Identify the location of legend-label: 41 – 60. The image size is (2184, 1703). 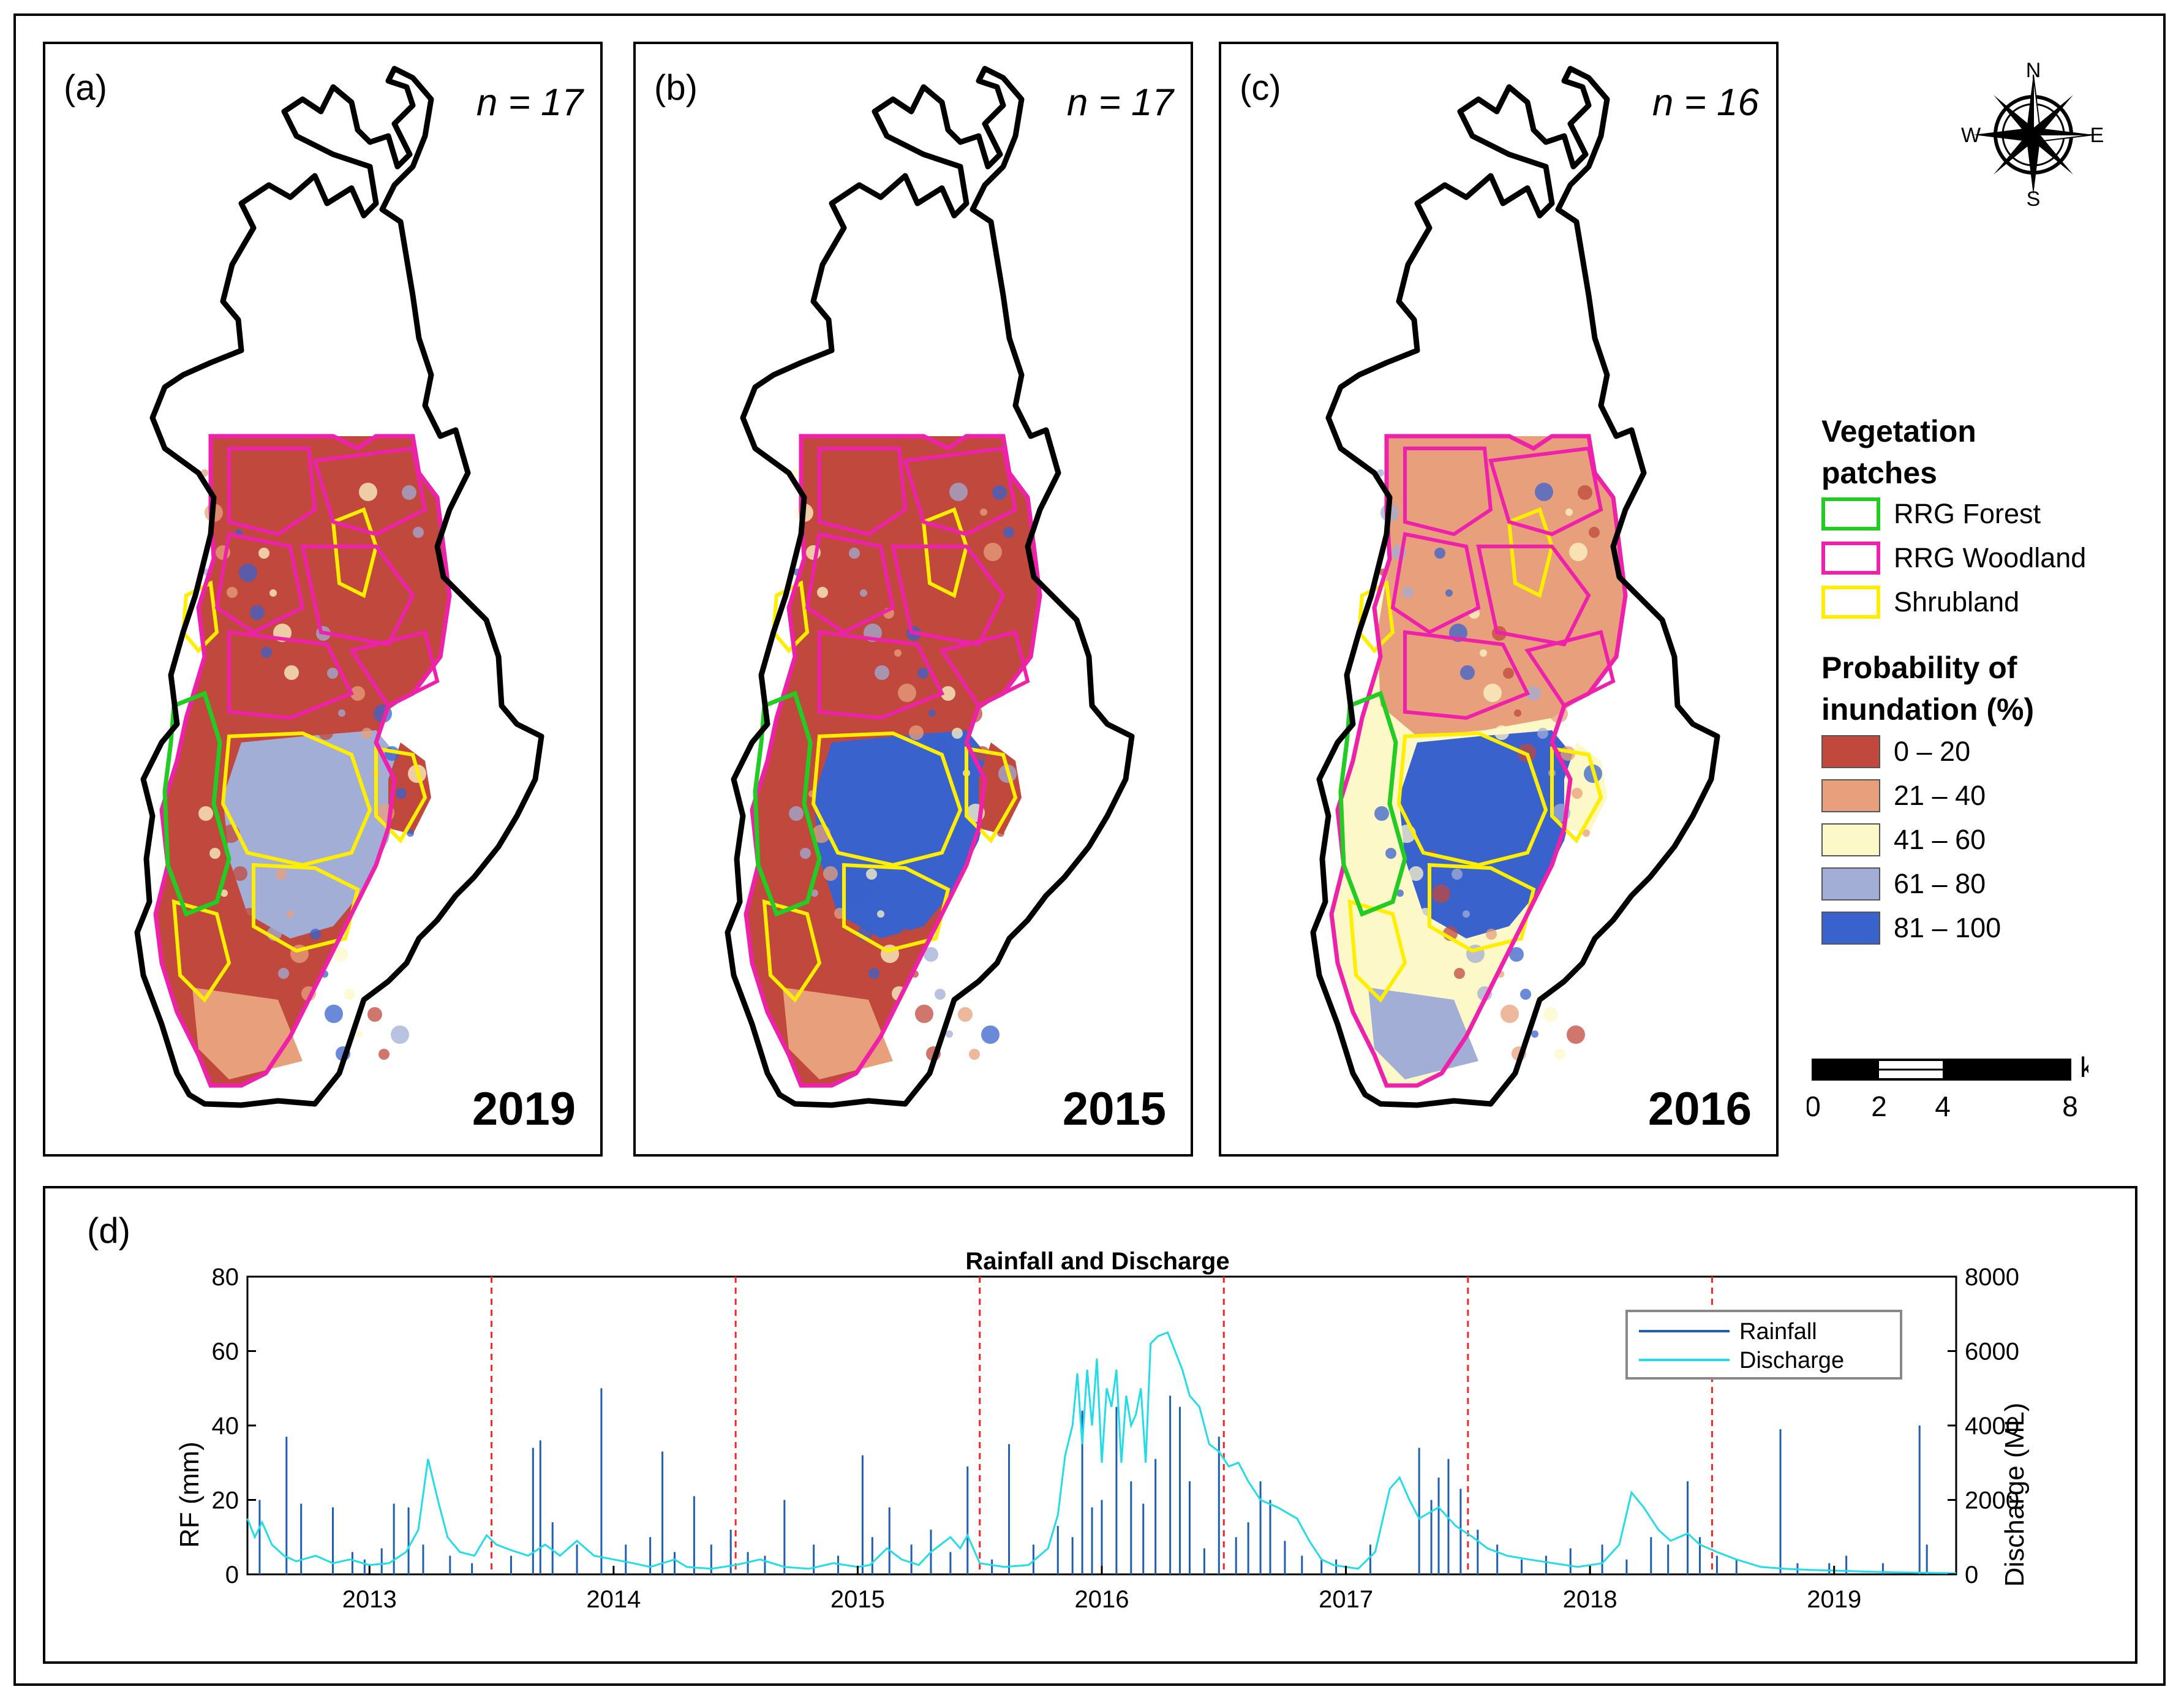
(1940, 839).